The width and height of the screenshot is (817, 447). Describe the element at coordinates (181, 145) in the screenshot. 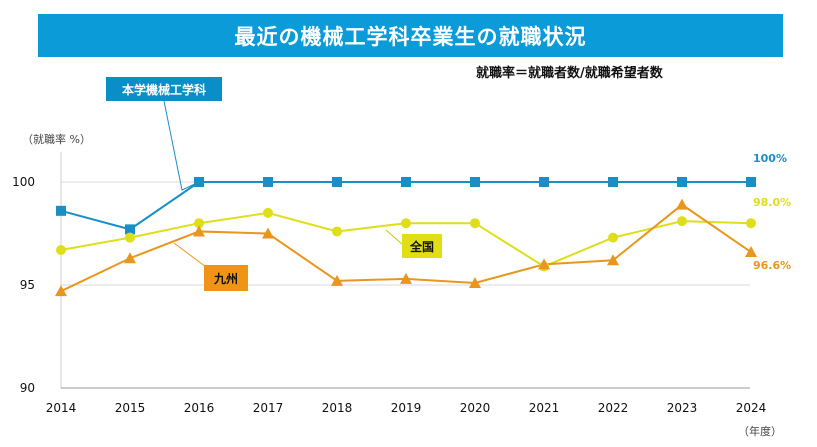

I see `connector-main` at that location.